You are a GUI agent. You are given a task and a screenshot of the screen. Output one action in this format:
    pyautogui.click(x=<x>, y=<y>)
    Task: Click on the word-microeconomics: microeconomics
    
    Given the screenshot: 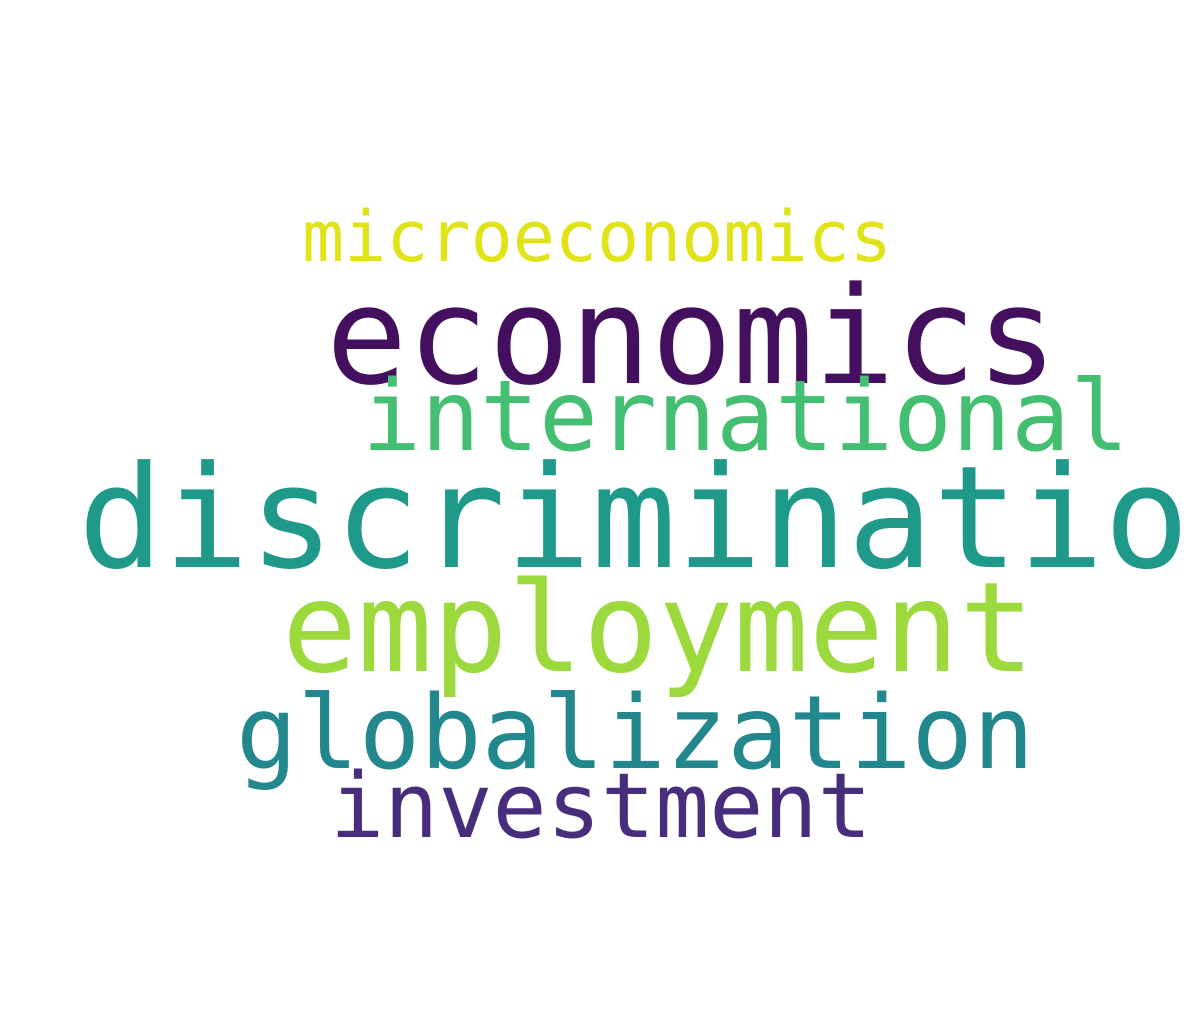 What is the action you would take?
    pyautogui.click(x=597, y=237)
    